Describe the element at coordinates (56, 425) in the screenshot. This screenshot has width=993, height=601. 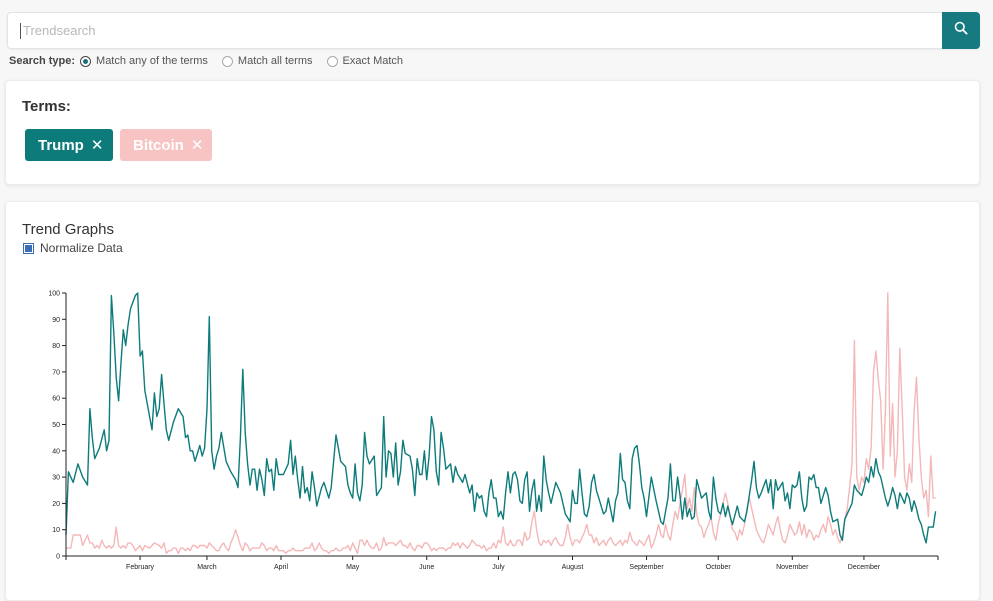
I see `y-tick-label: 50` at that location.